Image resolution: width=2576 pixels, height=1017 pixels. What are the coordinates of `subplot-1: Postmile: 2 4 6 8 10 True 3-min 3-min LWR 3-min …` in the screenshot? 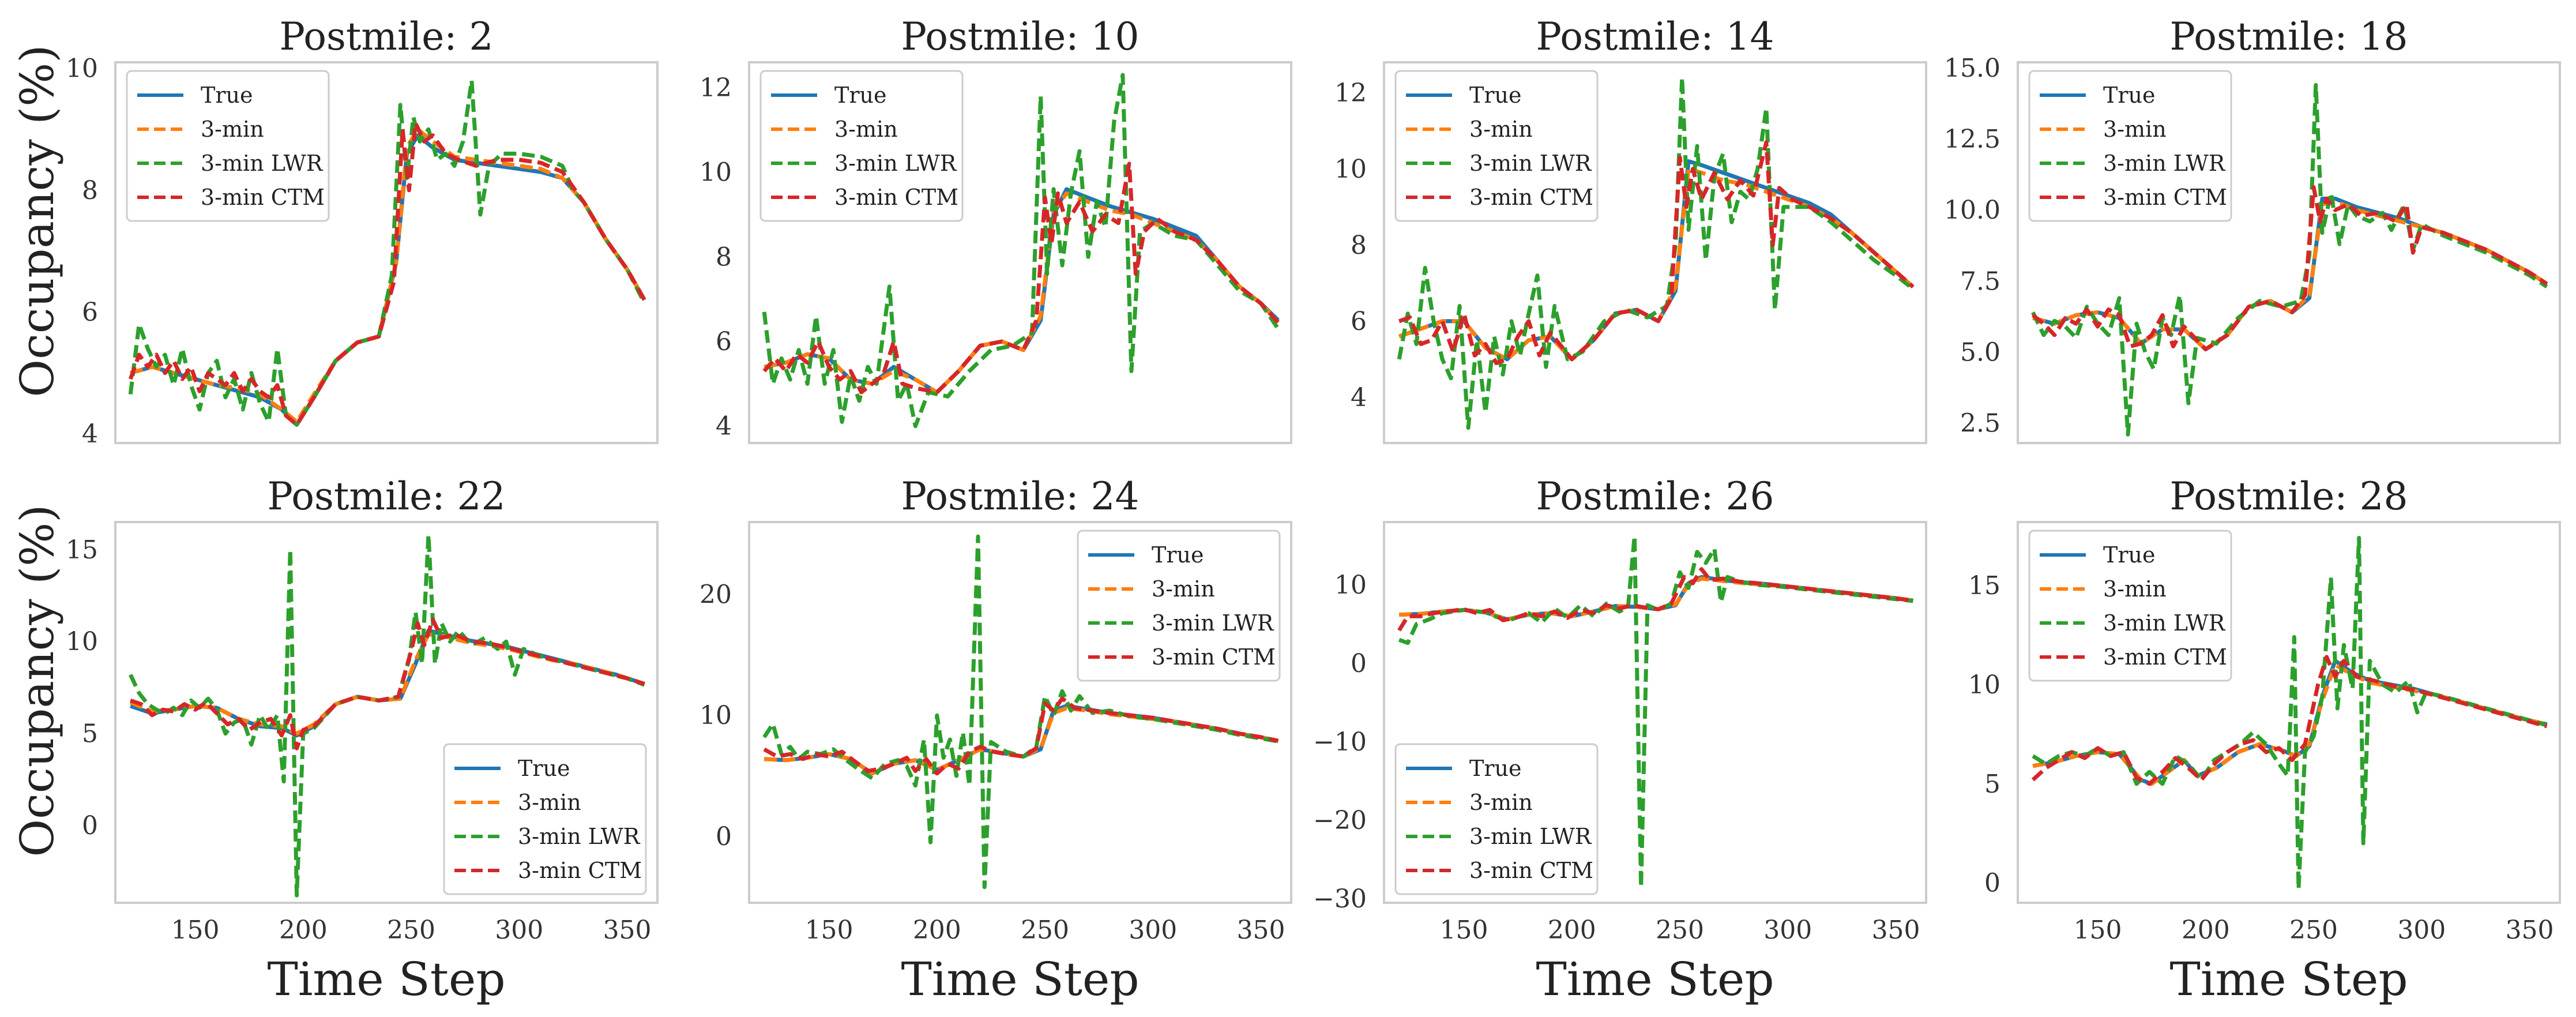 It's located at (362, 231).